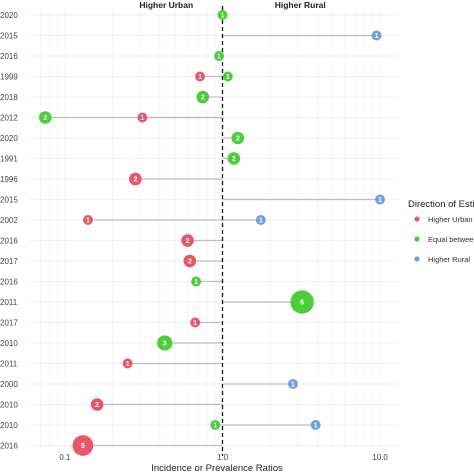  I want to click on x-axis-label: Incidence or Prevalence Ratios, so click(217, 468).